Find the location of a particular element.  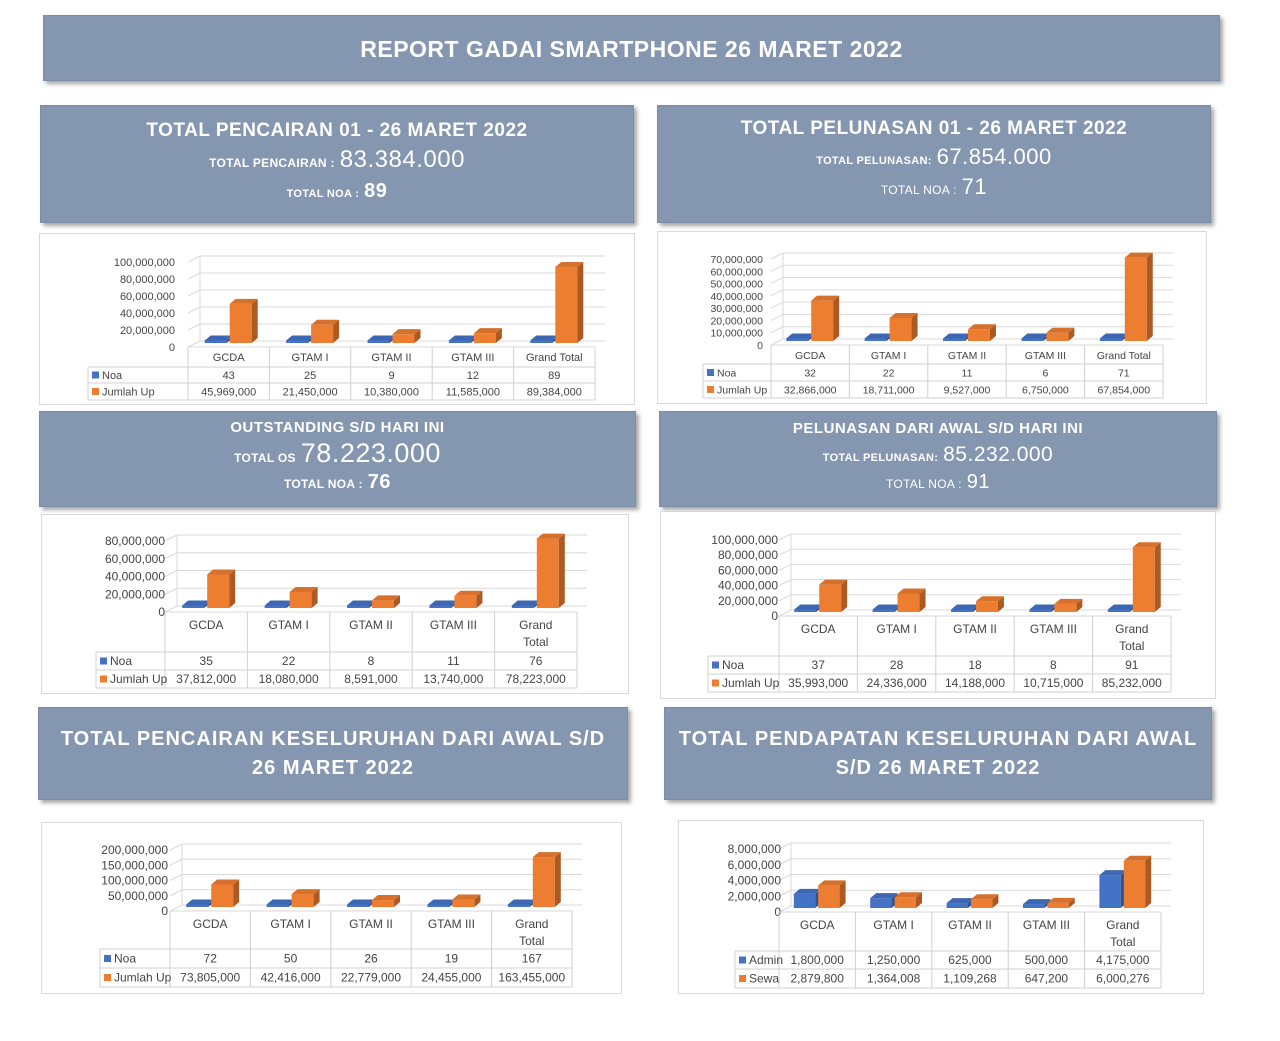

data-label: 18 is located at coordinates (975, 665).